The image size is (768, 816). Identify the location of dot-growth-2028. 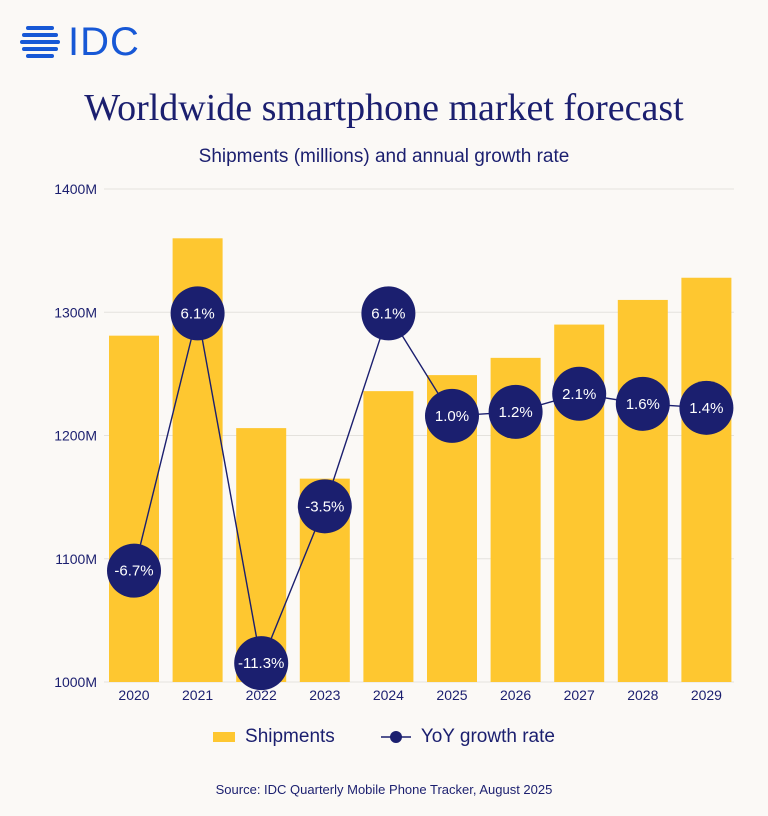
(642, 403).